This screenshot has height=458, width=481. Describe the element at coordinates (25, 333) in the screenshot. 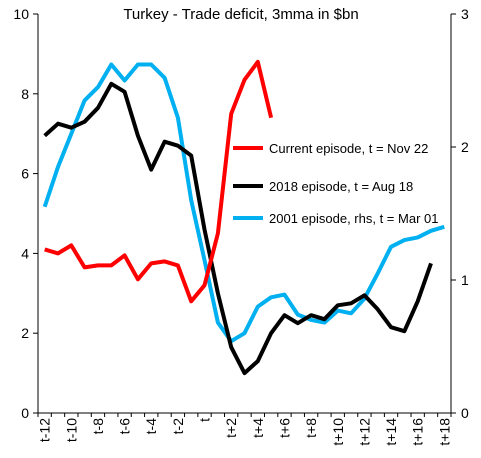

I see `left-tick-label: 2` at that location.